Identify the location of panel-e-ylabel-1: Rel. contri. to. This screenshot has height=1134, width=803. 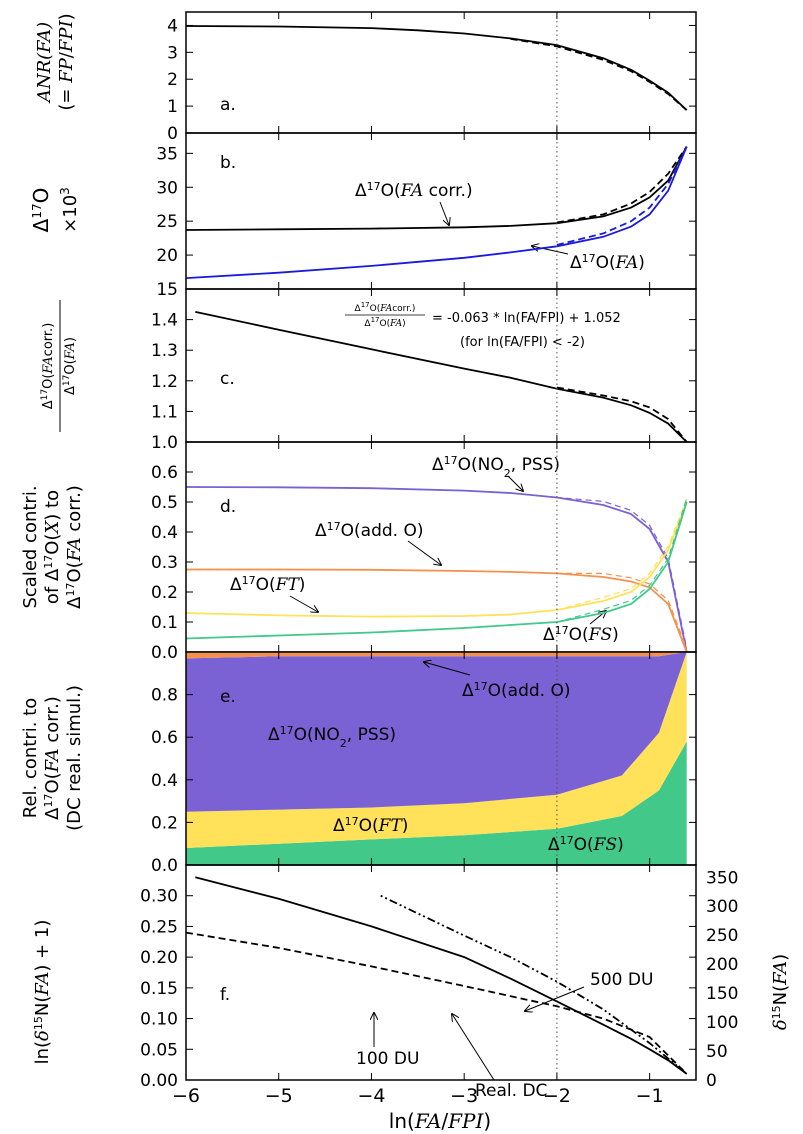
(30, 758).